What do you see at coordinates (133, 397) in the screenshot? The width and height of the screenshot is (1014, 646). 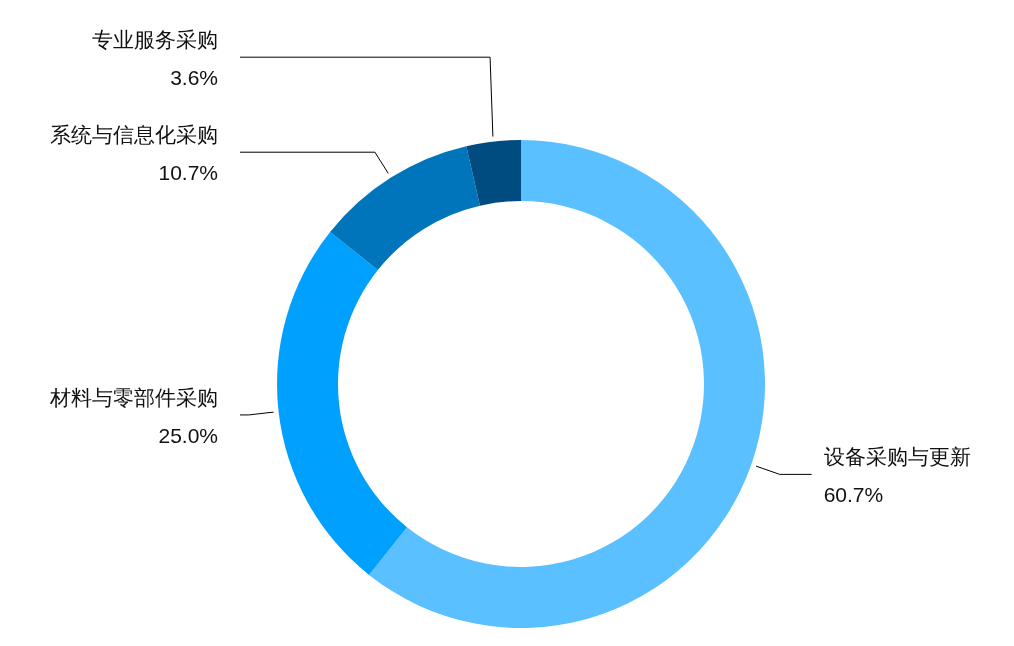 I see `slice-label: 材料与零部件采购` at bounding box center [133, 397].